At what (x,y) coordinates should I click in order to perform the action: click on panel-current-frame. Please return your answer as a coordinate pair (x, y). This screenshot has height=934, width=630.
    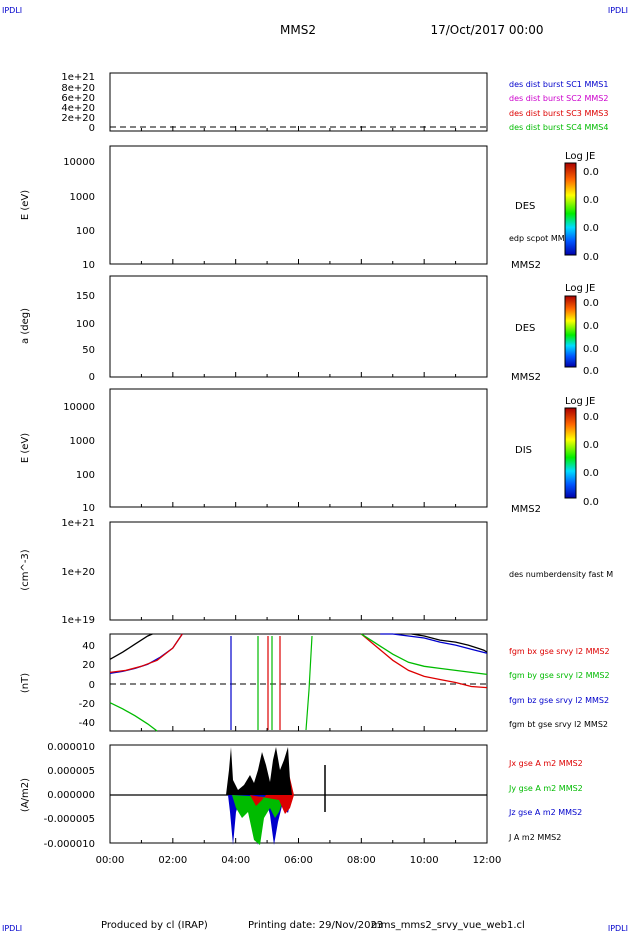
    Looking at the image, I should click on (298, 794).